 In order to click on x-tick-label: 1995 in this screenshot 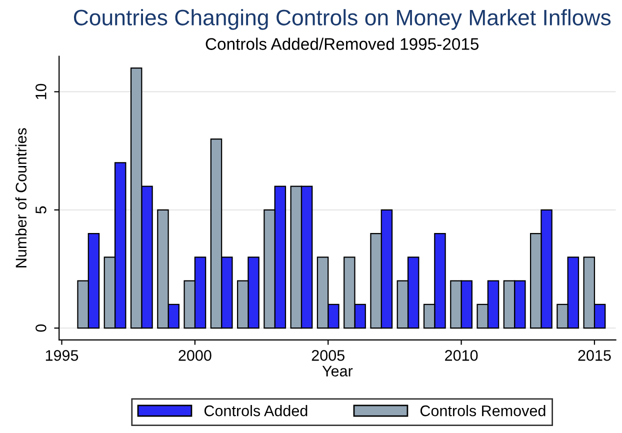, I will do `click(62, 355)`.